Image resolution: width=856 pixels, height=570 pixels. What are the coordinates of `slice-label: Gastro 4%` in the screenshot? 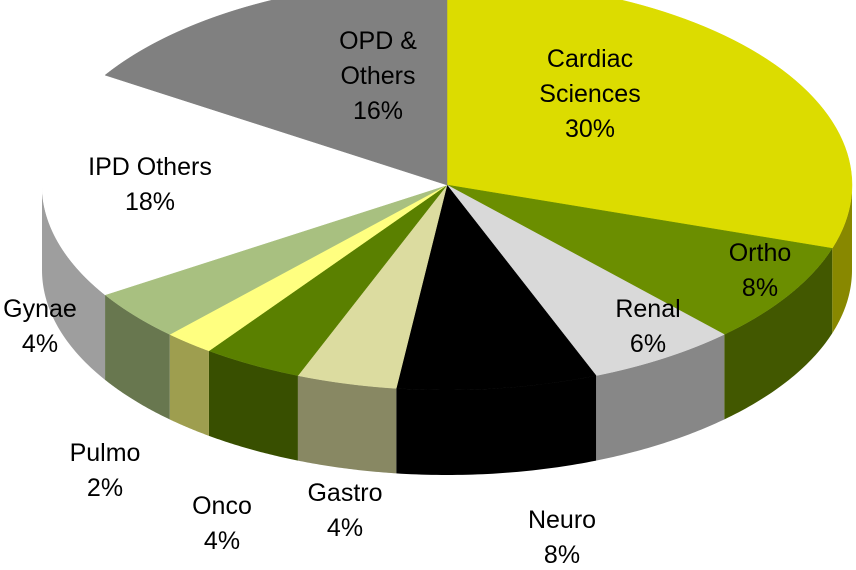 It's located at (345, 511).